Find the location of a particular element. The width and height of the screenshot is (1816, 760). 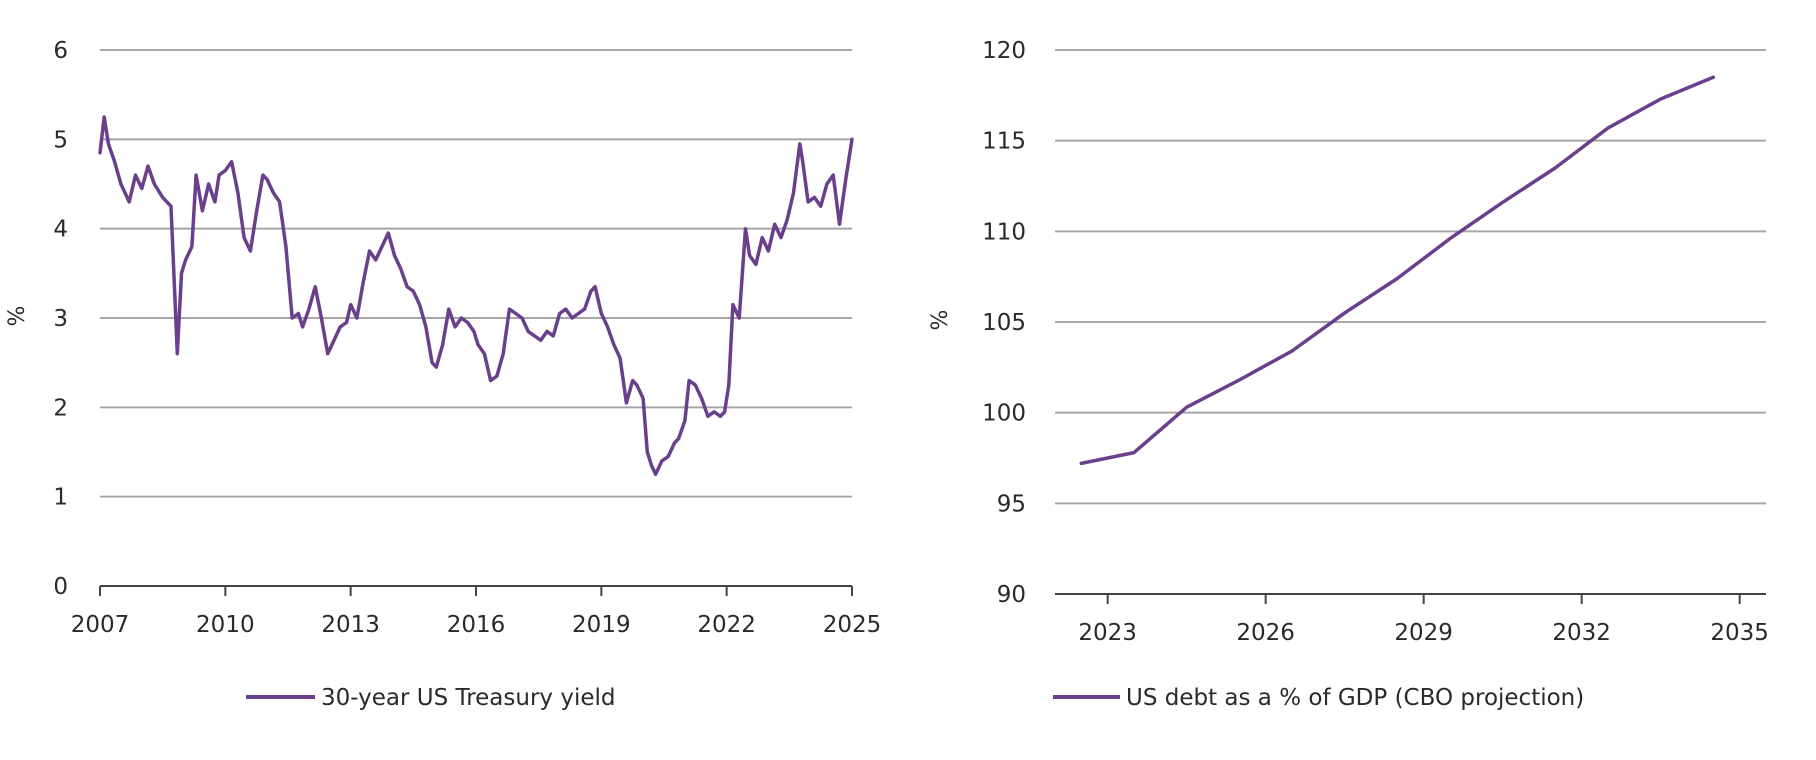

x-tick-label: 2010 is located at coordinates (225, 625).